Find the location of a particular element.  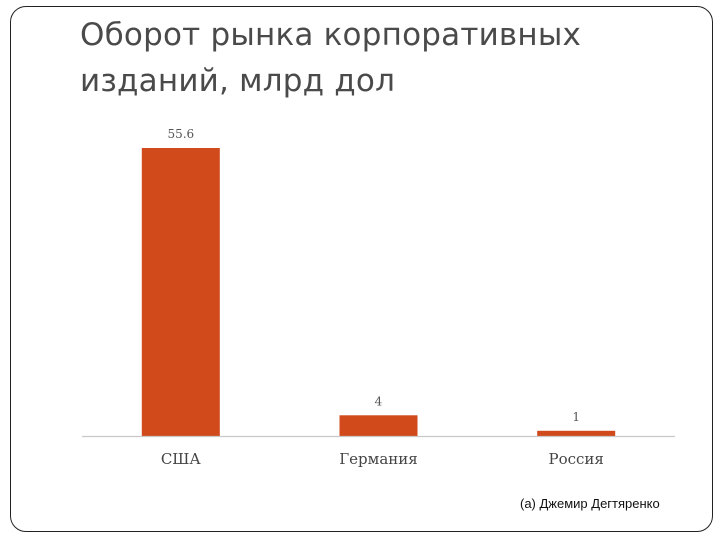

slide-title-line-1: Оборот рынка корпоративных is located at coordinates (331, 35).